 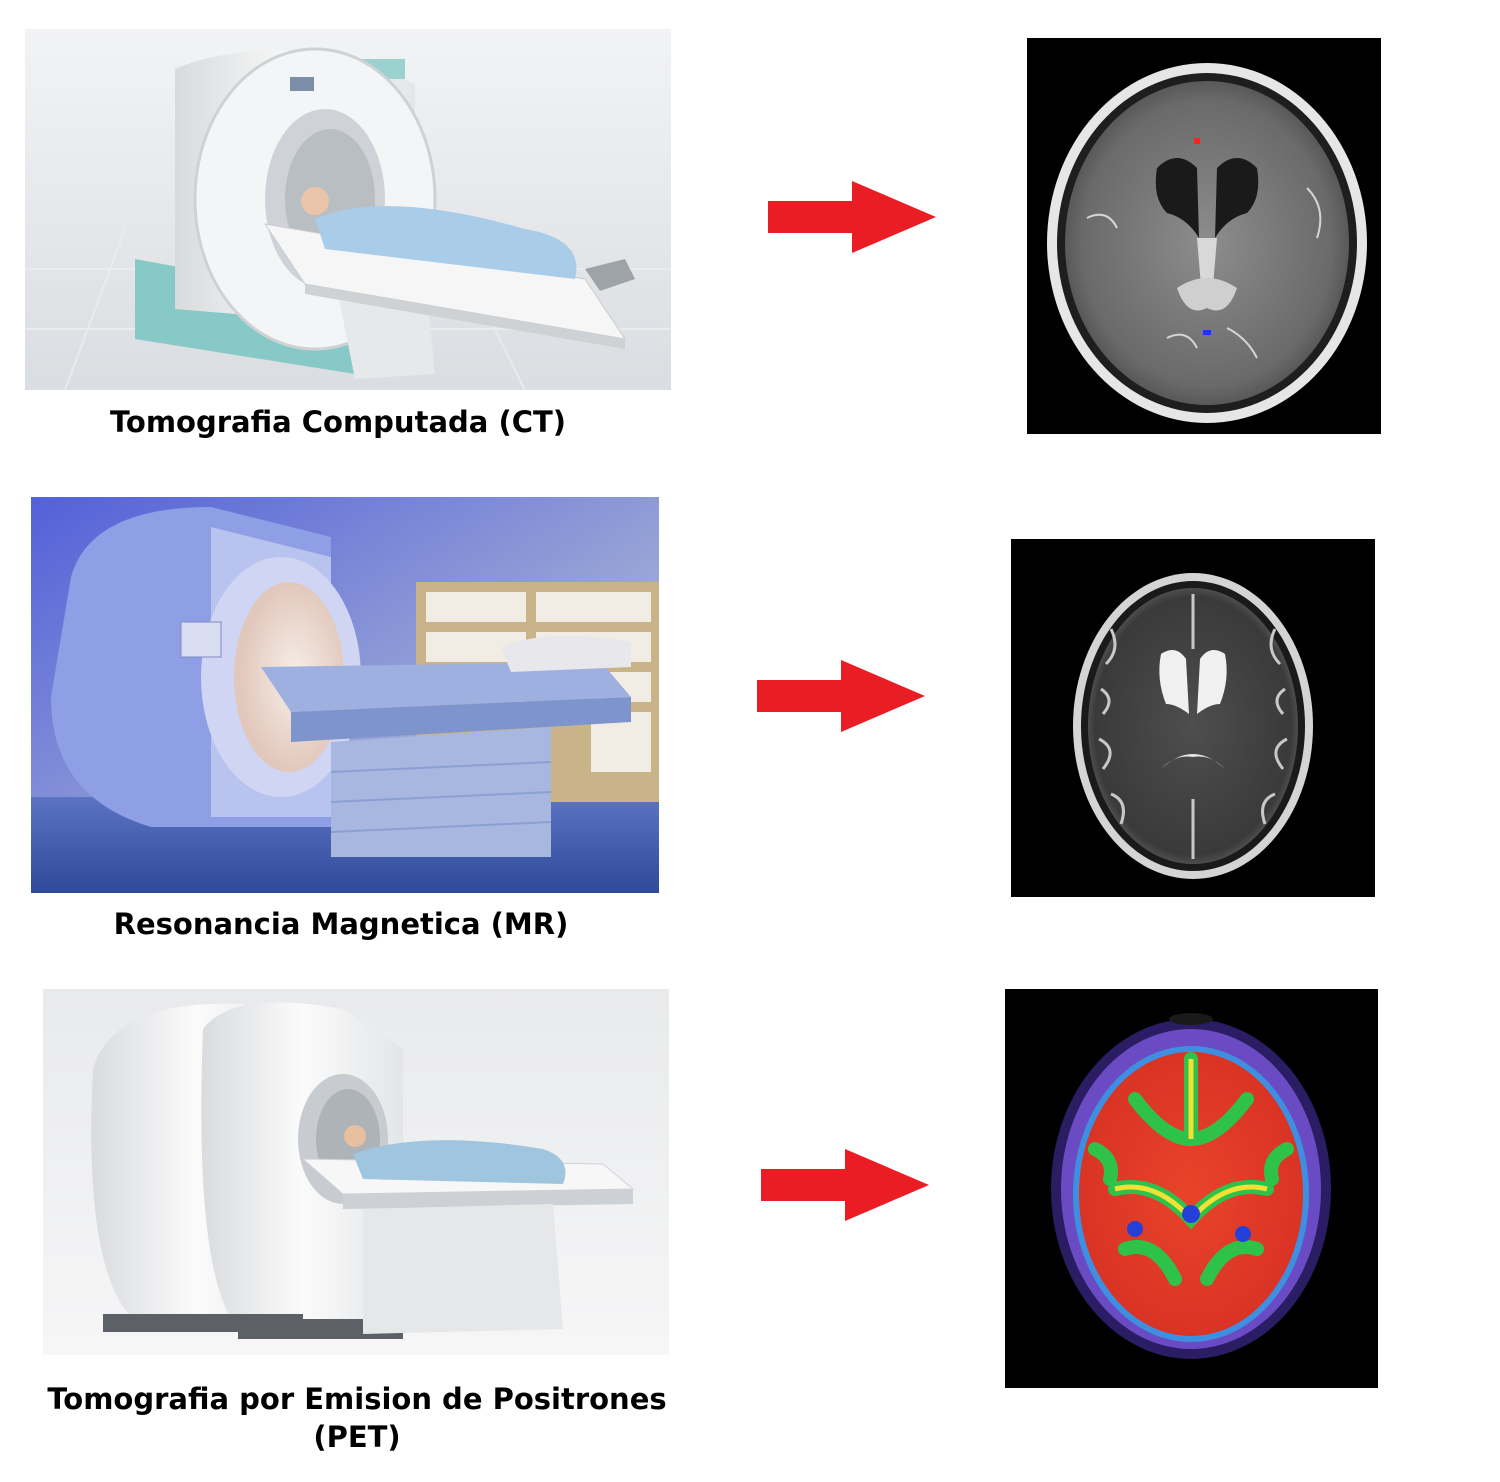 I want to click on pet-arrow-icon, so click(x=845, y=1185).